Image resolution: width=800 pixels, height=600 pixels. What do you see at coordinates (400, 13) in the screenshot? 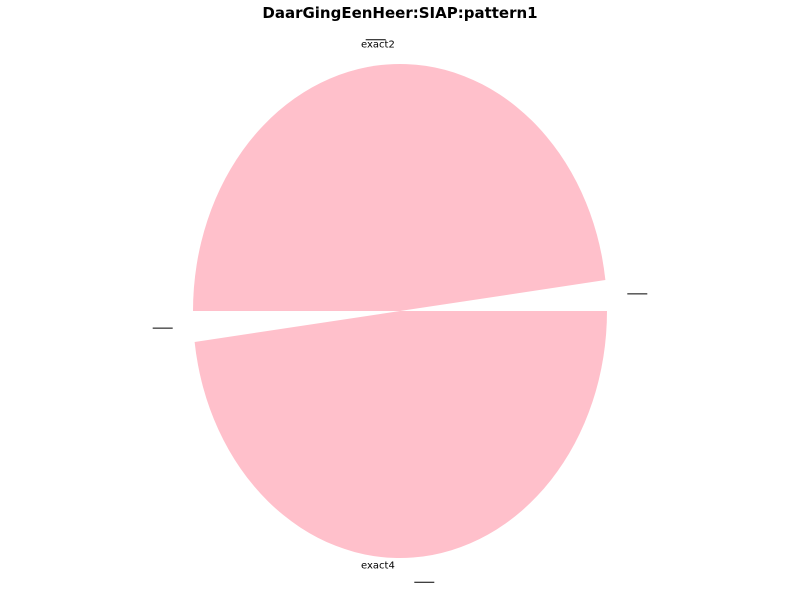
I see `chart-title: DaarGingEenHeer:SIAP:pattern1` at bounding box center [400, 13].